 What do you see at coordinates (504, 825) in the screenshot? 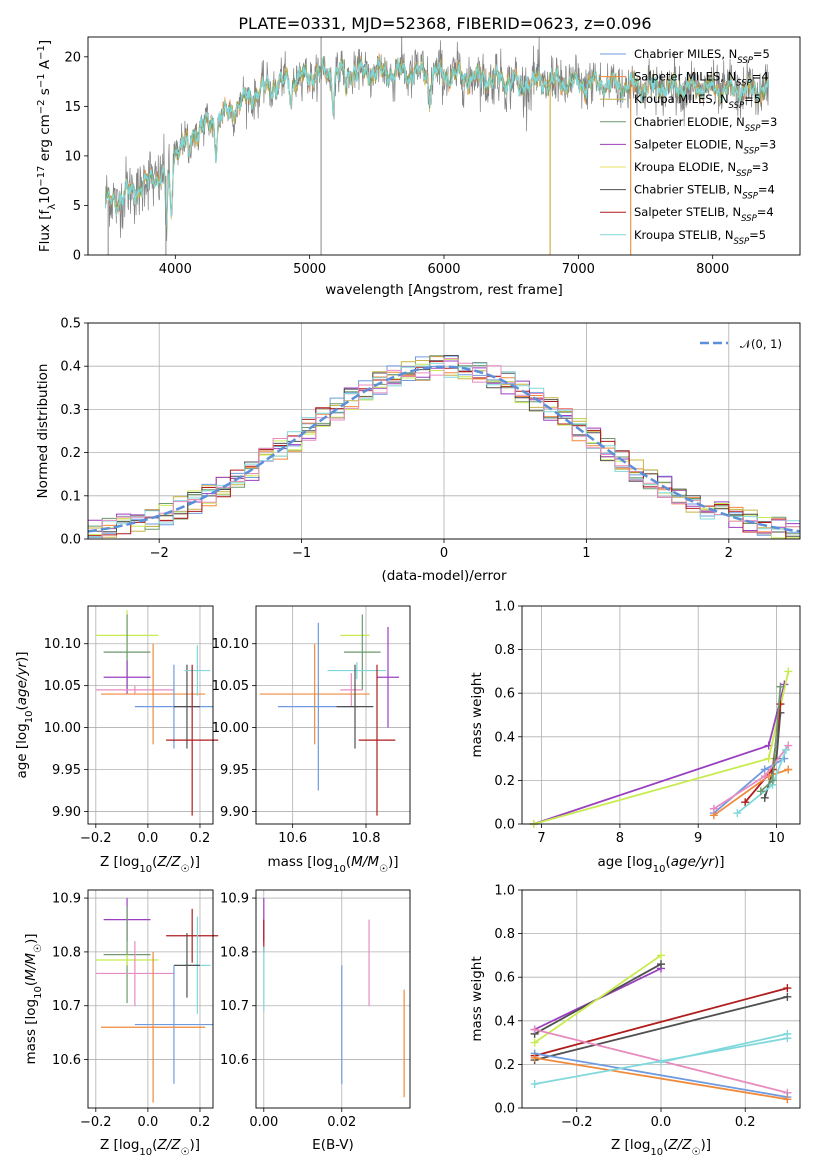
I see `y-tick-label: 0.0` at bounding box center [504, 825].